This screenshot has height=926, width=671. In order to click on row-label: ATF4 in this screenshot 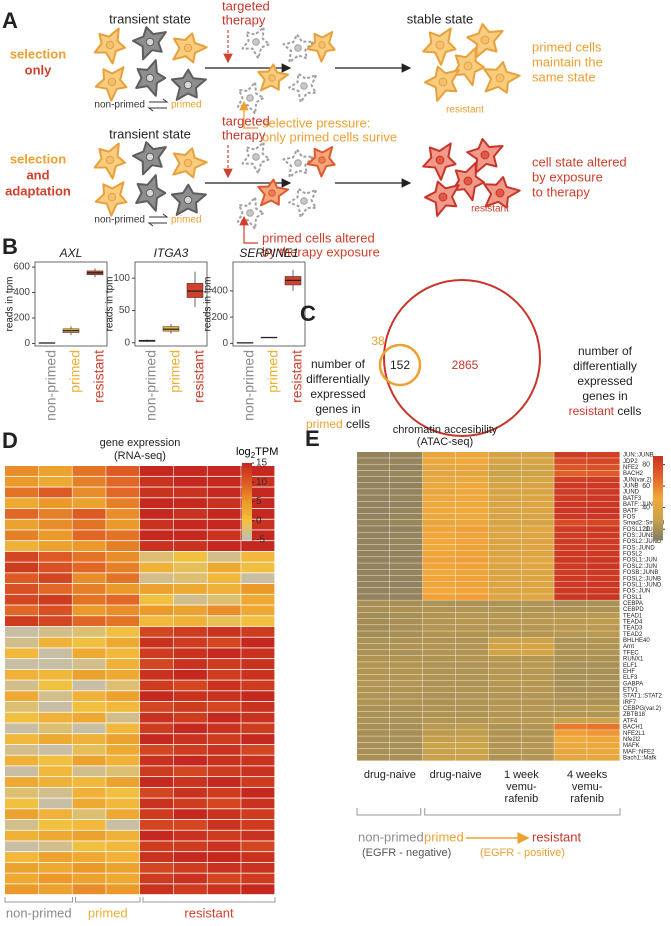, I will do `click(630, 721)`.